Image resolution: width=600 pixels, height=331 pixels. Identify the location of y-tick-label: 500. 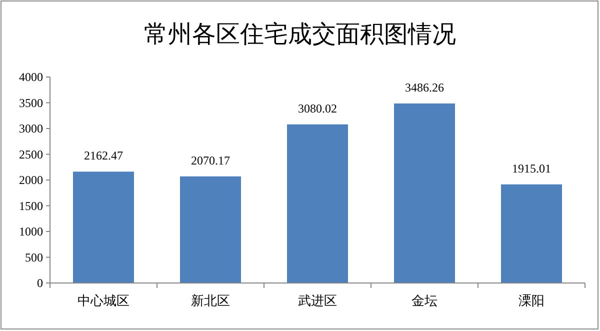
(34, 257).